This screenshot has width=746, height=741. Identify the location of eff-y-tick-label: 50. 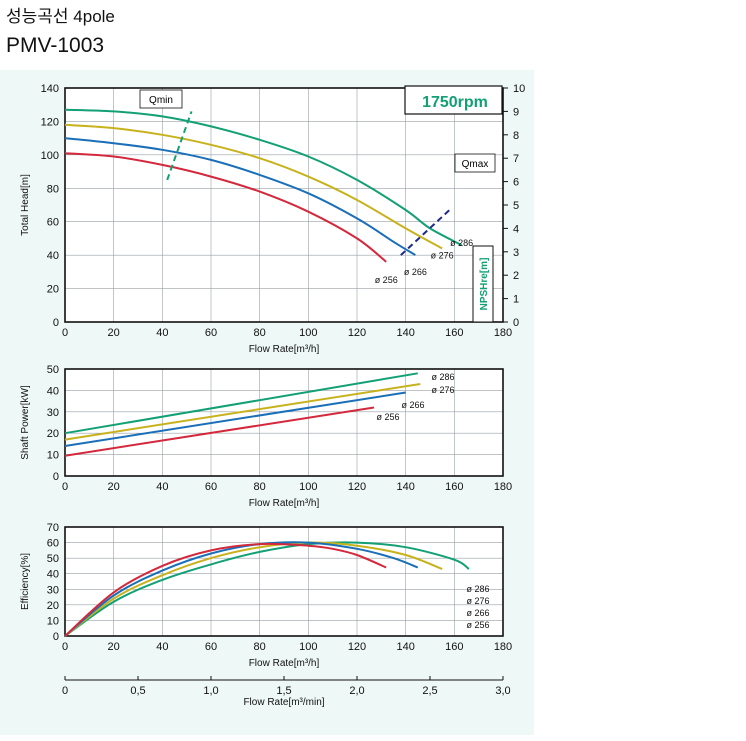
(53, 559).